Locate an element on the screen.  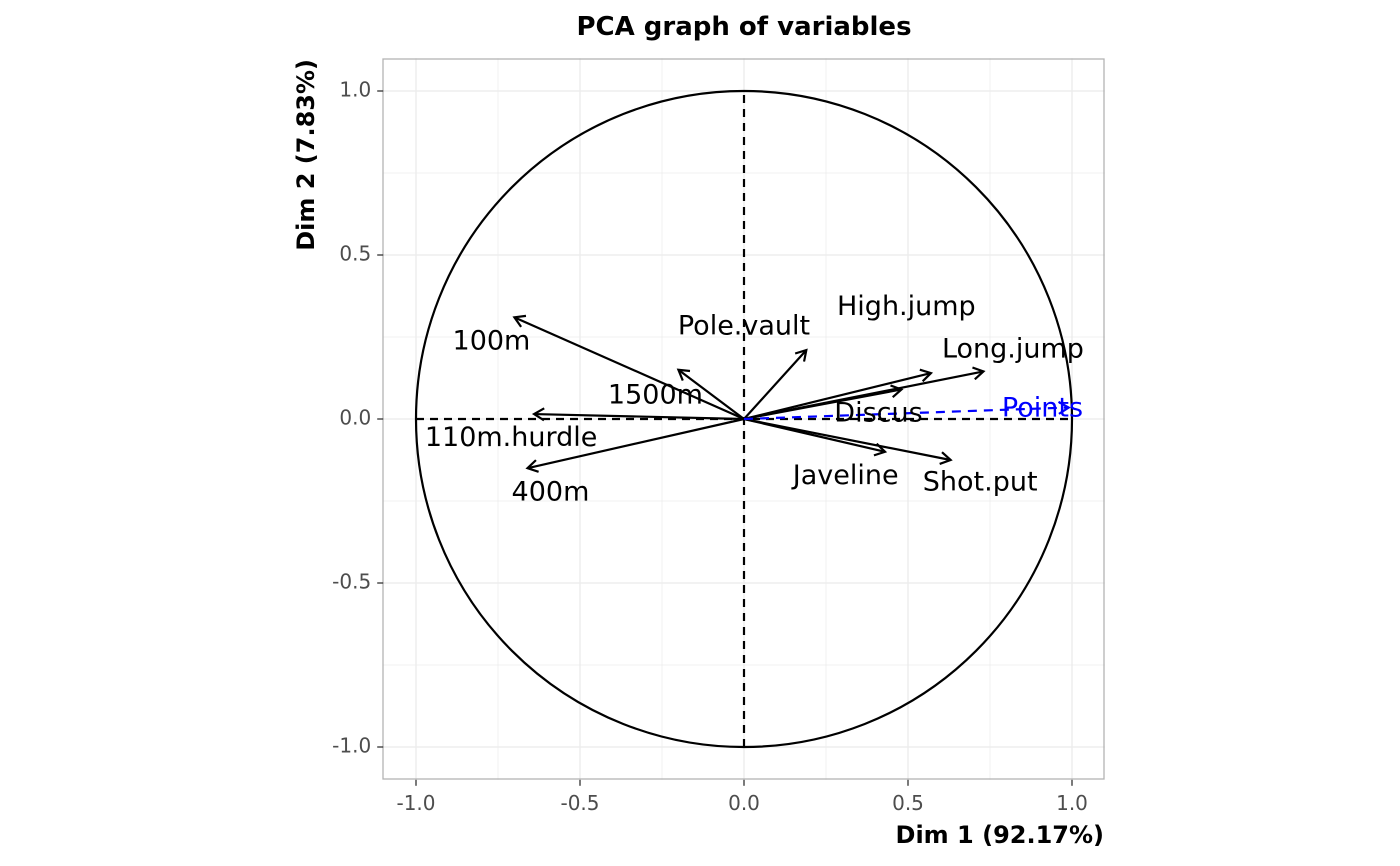
arrow-high-jump is located at coordinates (838, 394).